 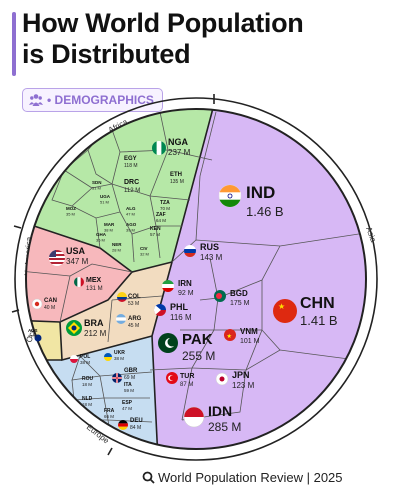 What do you see at coordinates (129, 390) in the screenshot?
I see `country-value-ita: 59 M` at bounding box center [129, 390].